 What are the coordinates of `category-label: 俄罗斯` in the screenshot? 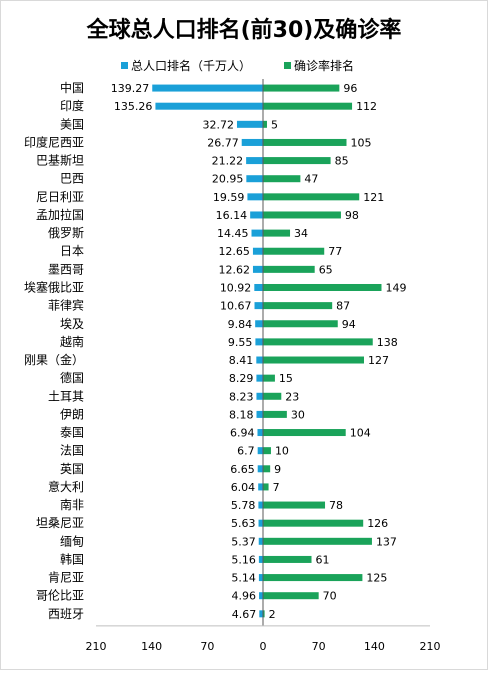 It's located at (66, 233).